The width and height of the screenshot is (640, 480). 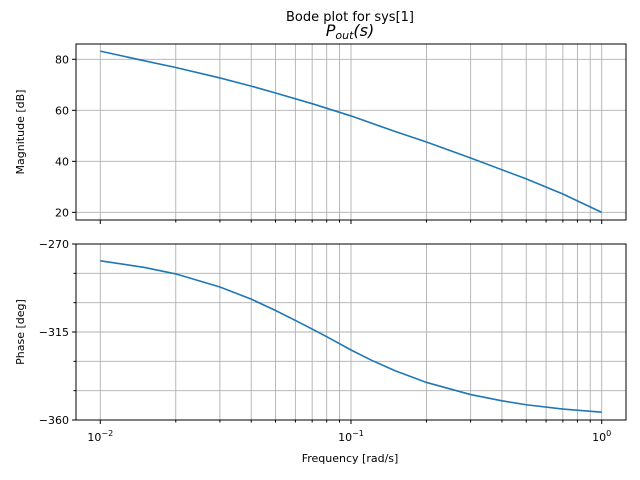 I want to click on magnitude-ytick-label: 60, so click(x=62, y=110).